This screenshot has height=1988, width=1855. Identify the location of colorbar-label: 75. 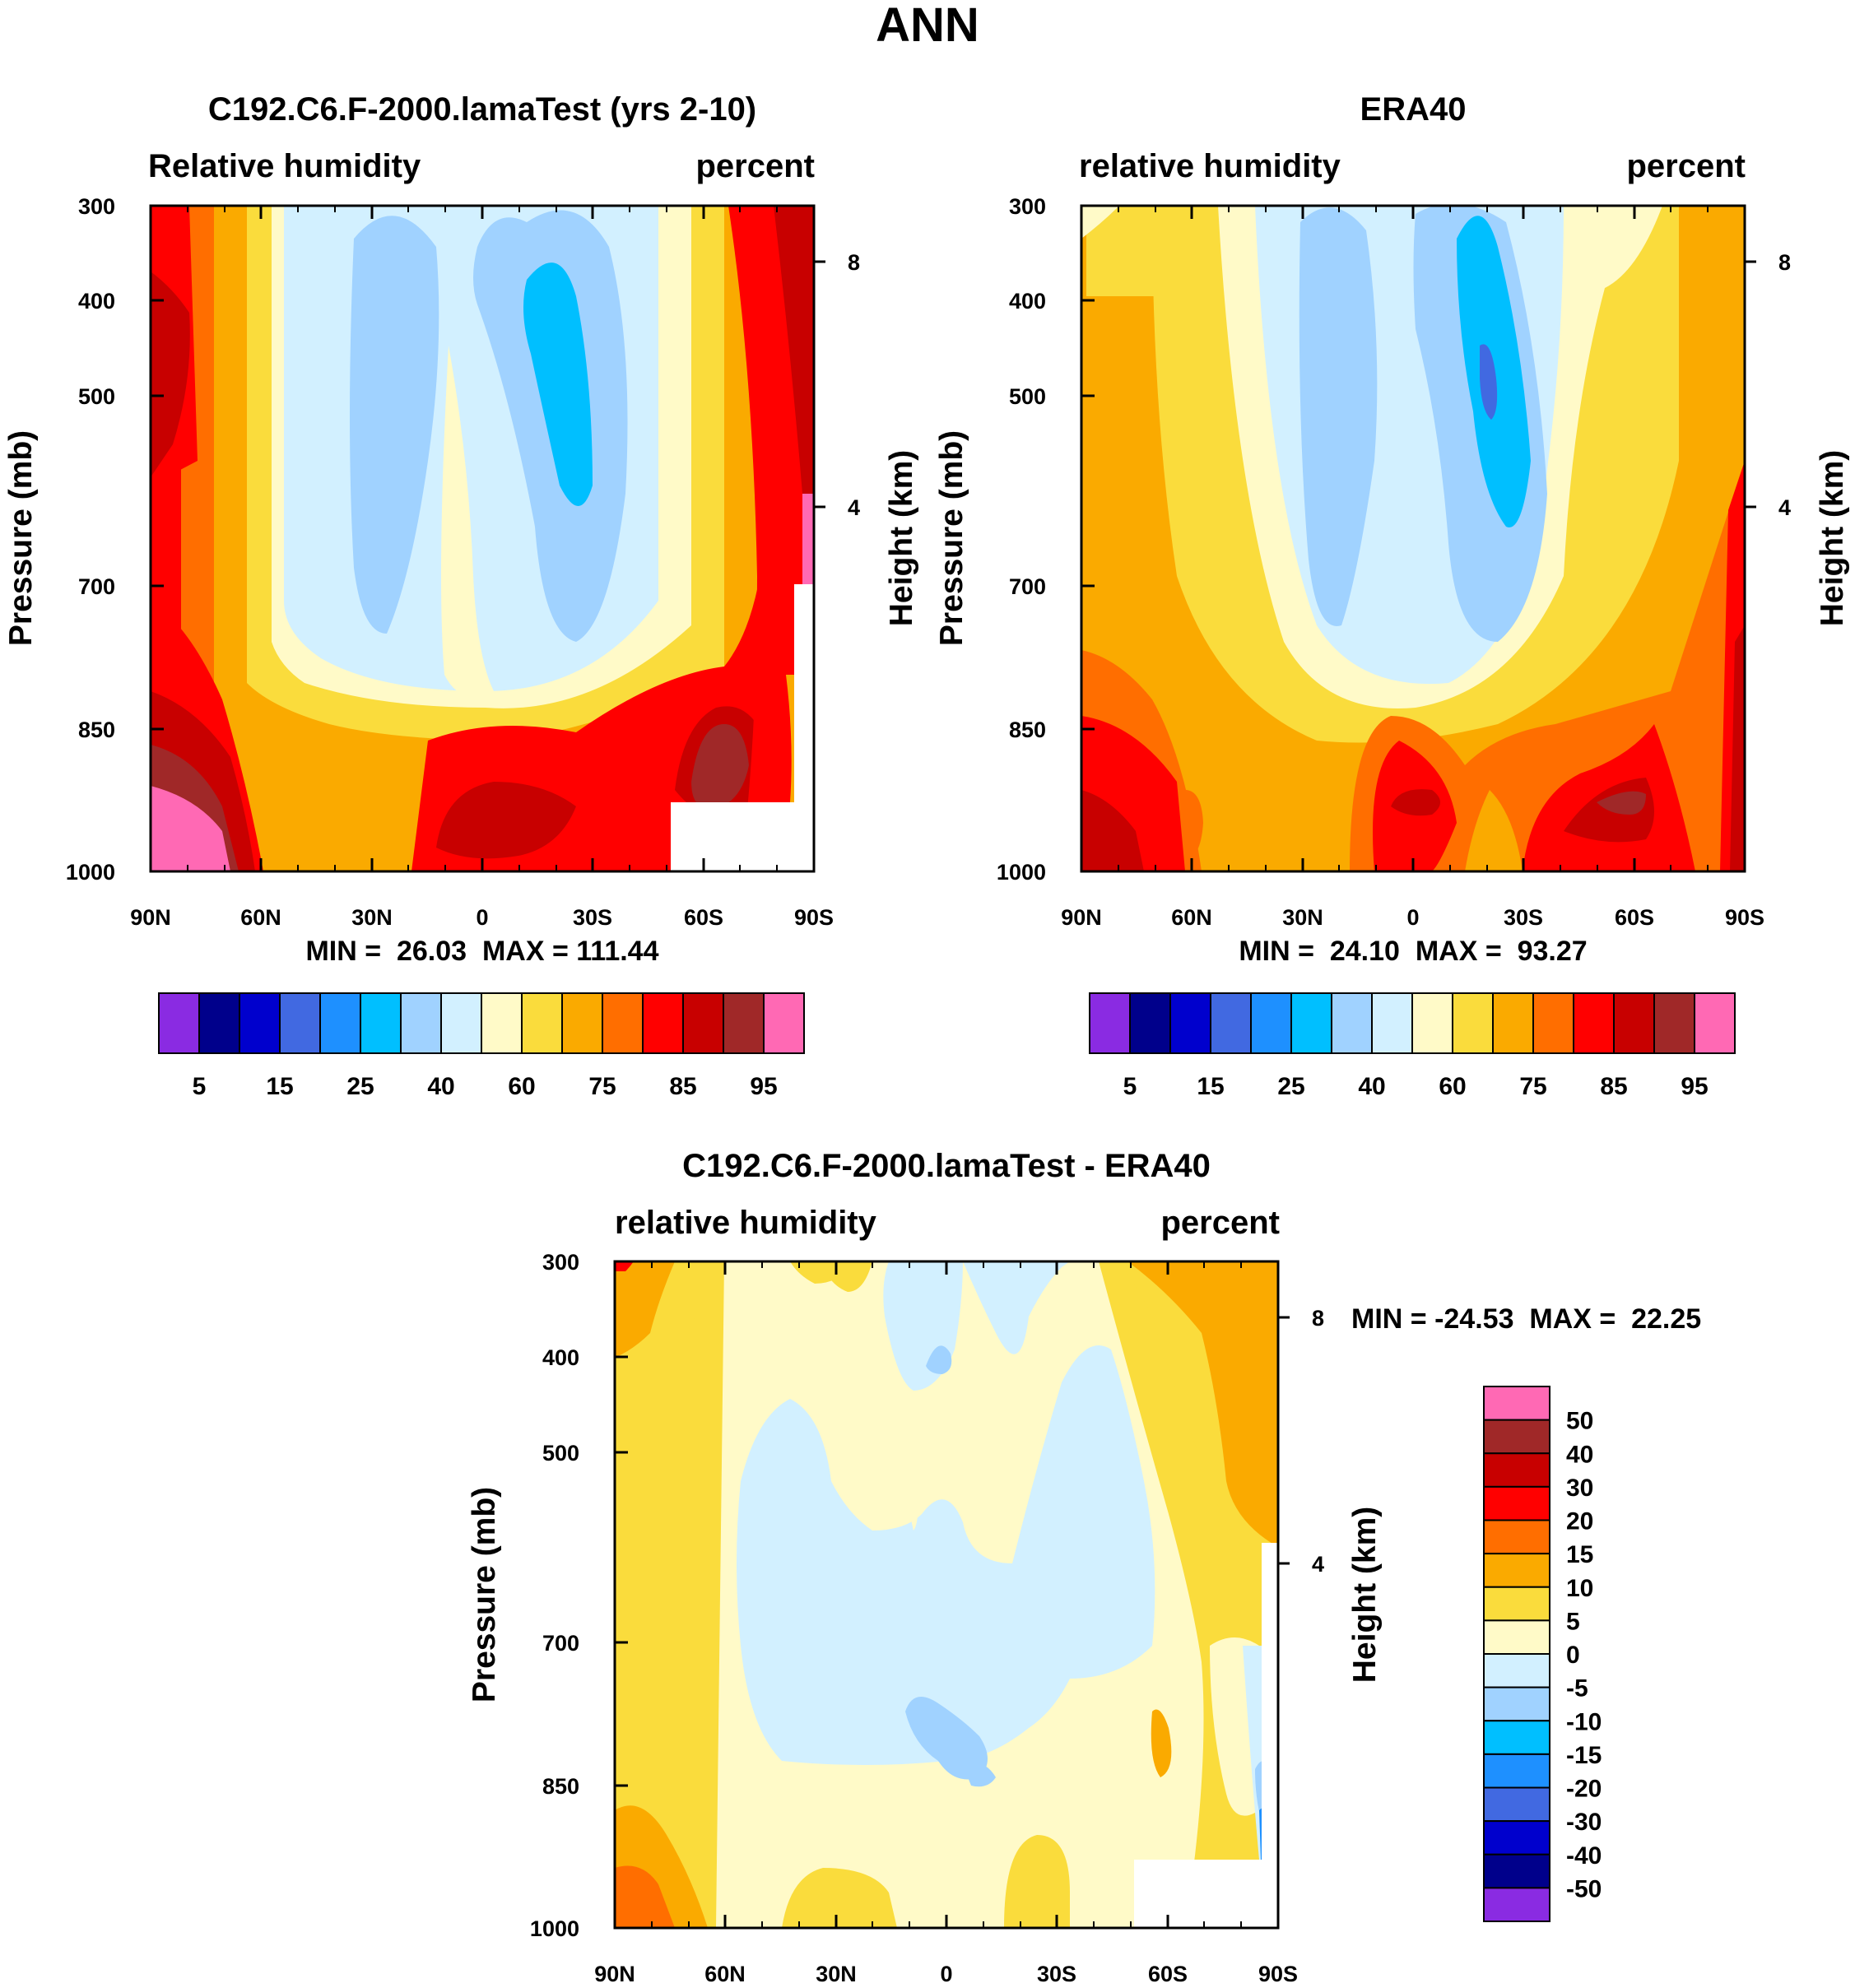
(1532, 1086).